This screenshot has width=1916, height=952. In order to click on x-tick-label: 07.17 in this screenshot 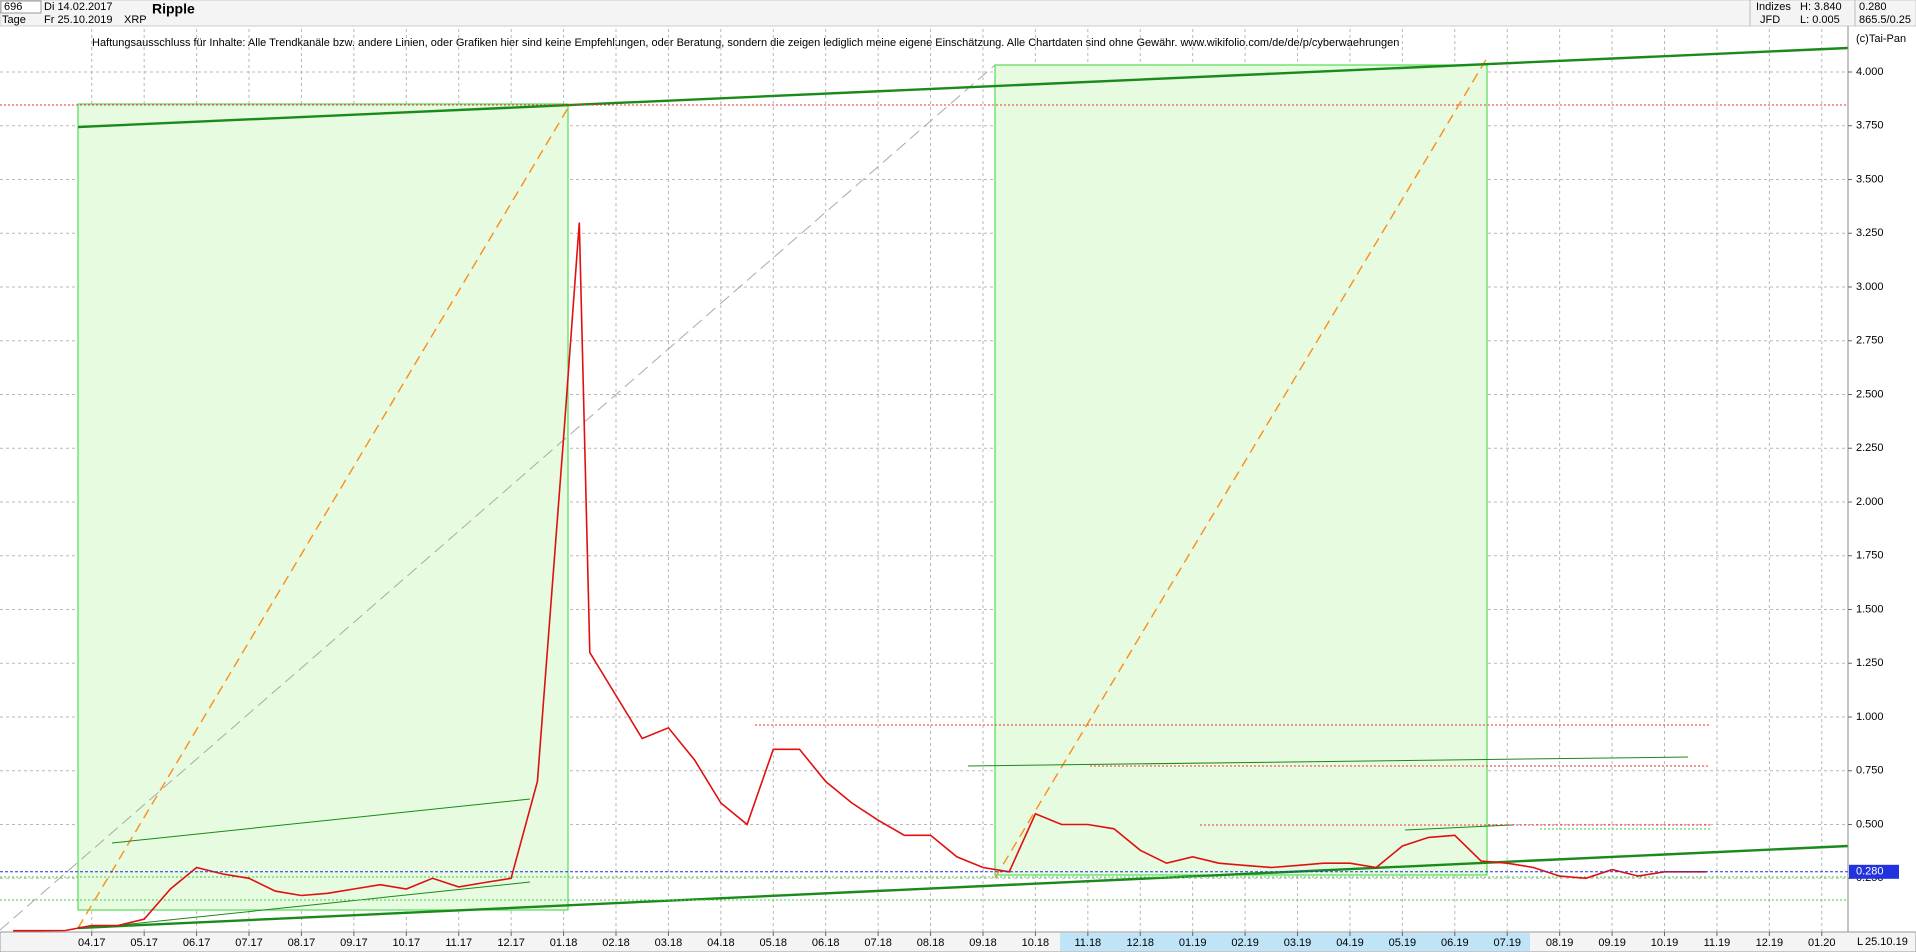, I will do `click(249, 943)`.